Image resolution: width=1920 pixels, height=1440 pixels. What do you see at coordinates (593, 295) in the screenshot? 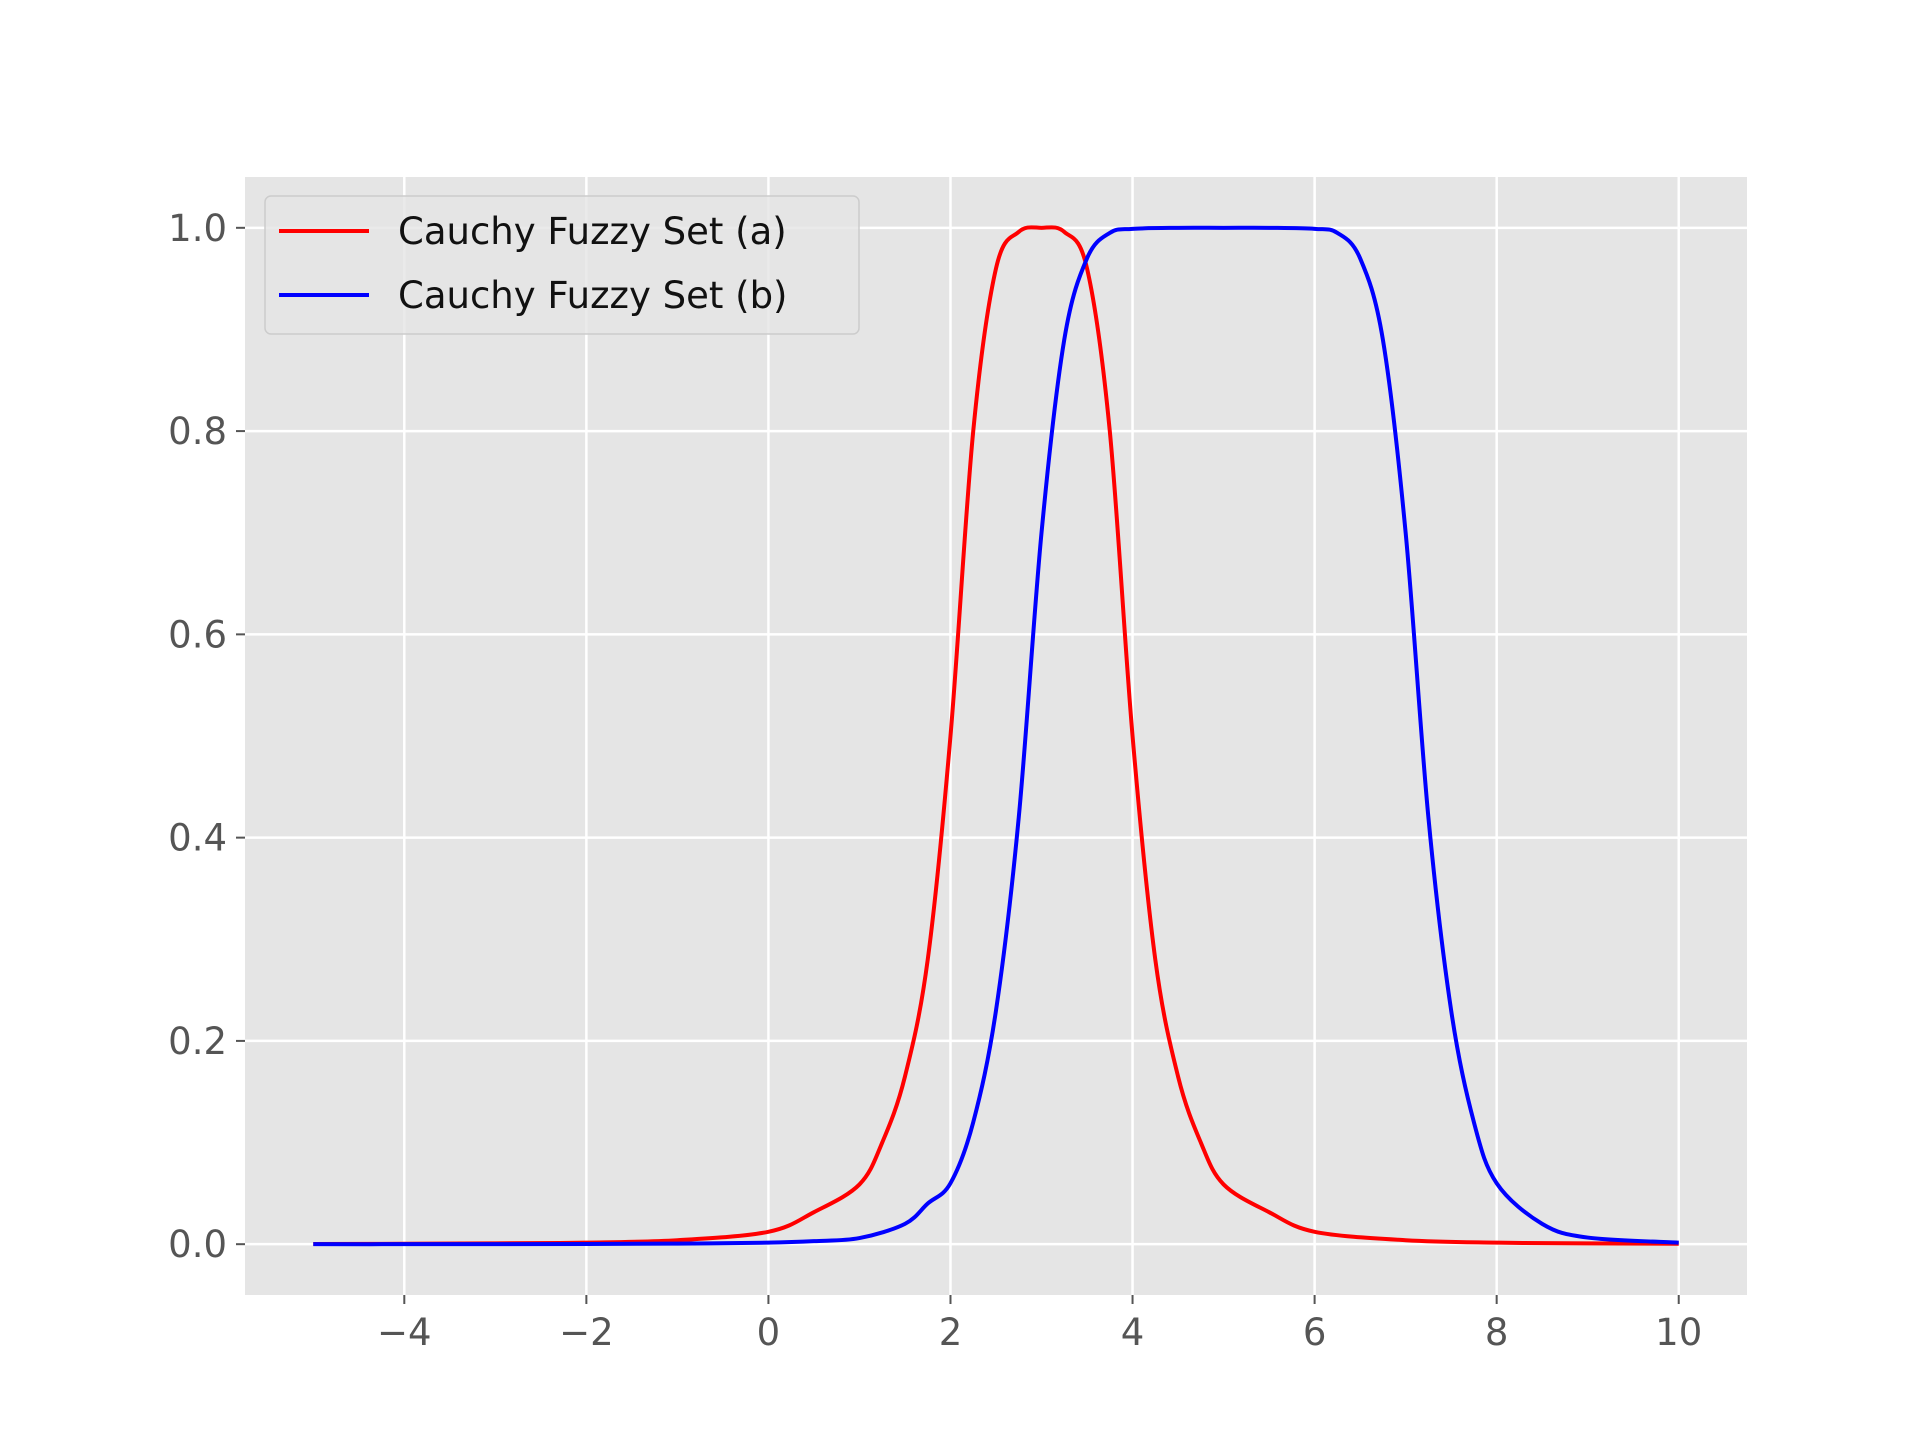
I see `legend-label-b: Cauchy Fuzzy Set (b)` at bounding box center [593, 295].